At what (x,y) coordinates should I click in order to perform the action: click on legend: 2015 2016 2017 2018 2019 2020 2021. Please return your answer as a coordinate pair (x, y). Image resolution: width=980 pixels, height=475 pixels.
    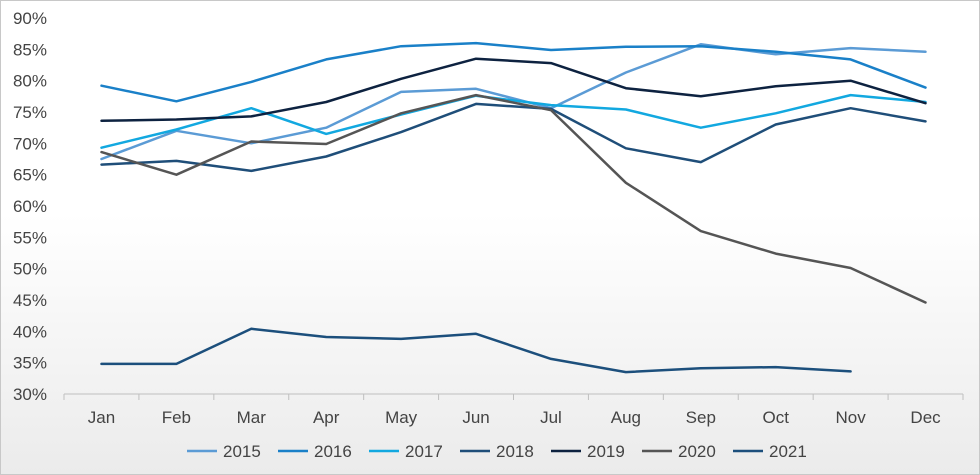
    Looking at the image, I should click on (497, 451).